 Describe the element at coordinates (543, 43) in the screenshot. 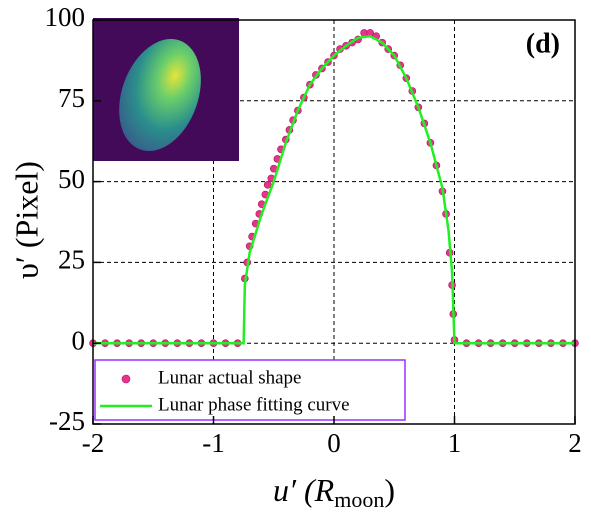

I see `annotation: (d)` at that location.